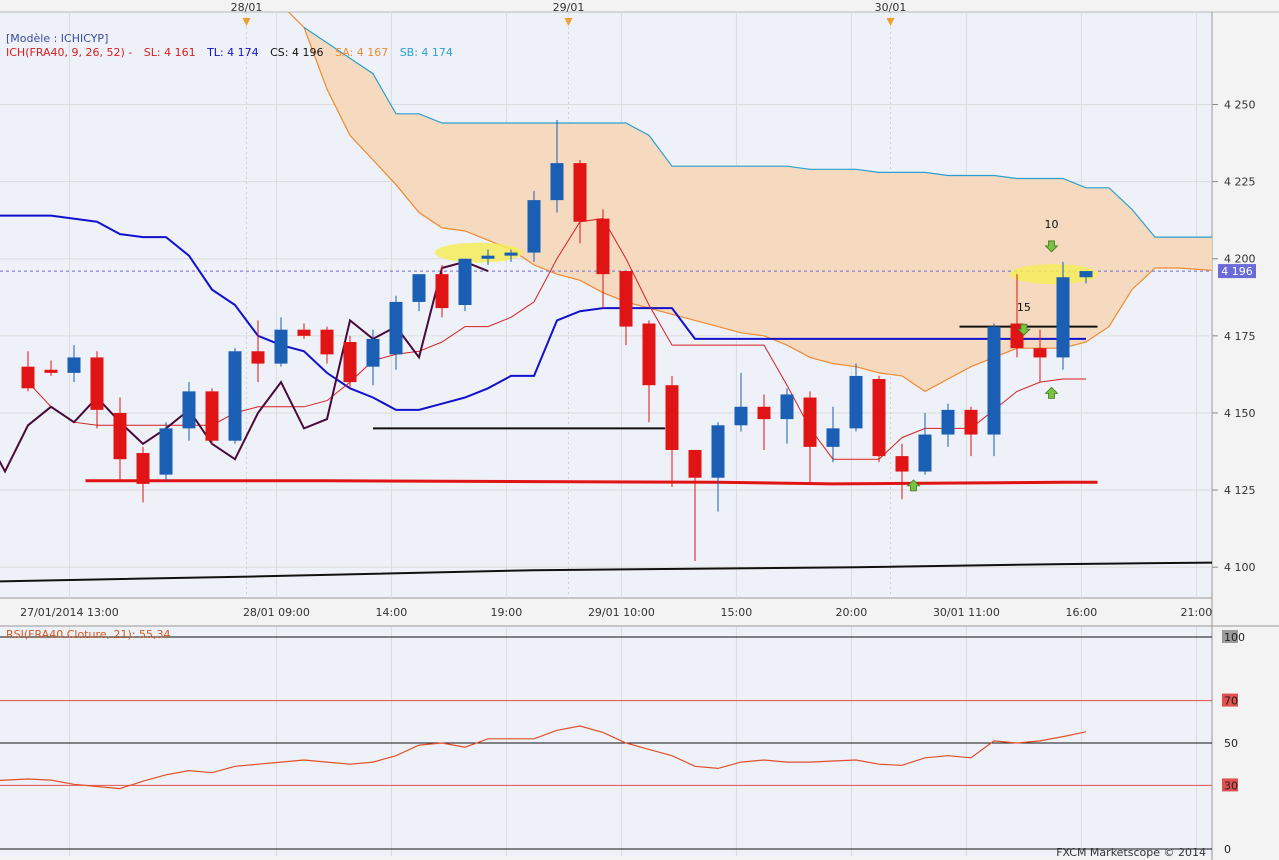 The height and width of the screenshot is (860, 1279). I want to click on rsi-tick-label: 50, so click(1231, 743).